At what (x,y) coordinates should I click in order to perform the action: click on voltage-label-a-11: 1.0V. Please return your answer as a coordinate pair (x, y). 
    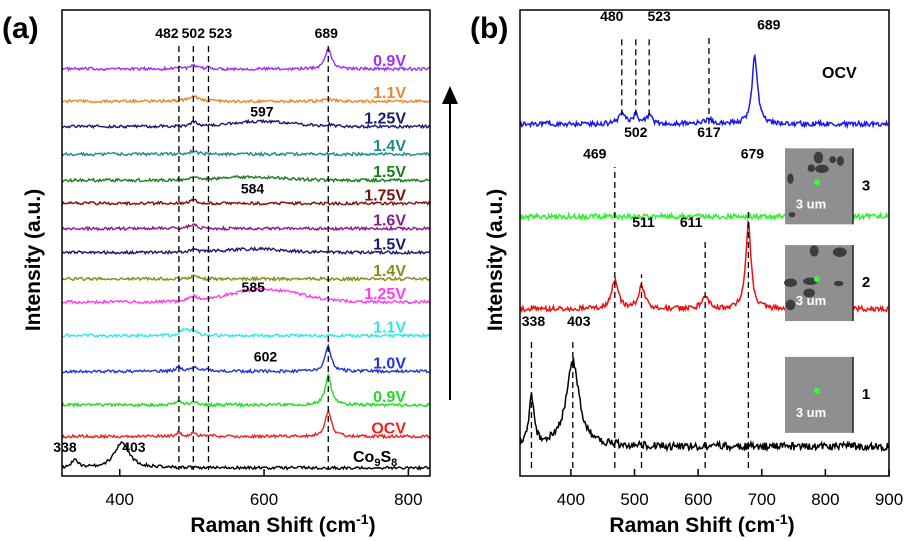
    Looking at the image, I should click on (389, 363).